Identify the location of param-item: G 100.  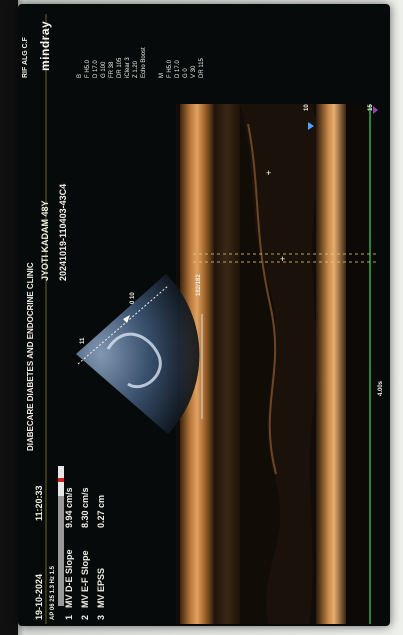
(104, 69).